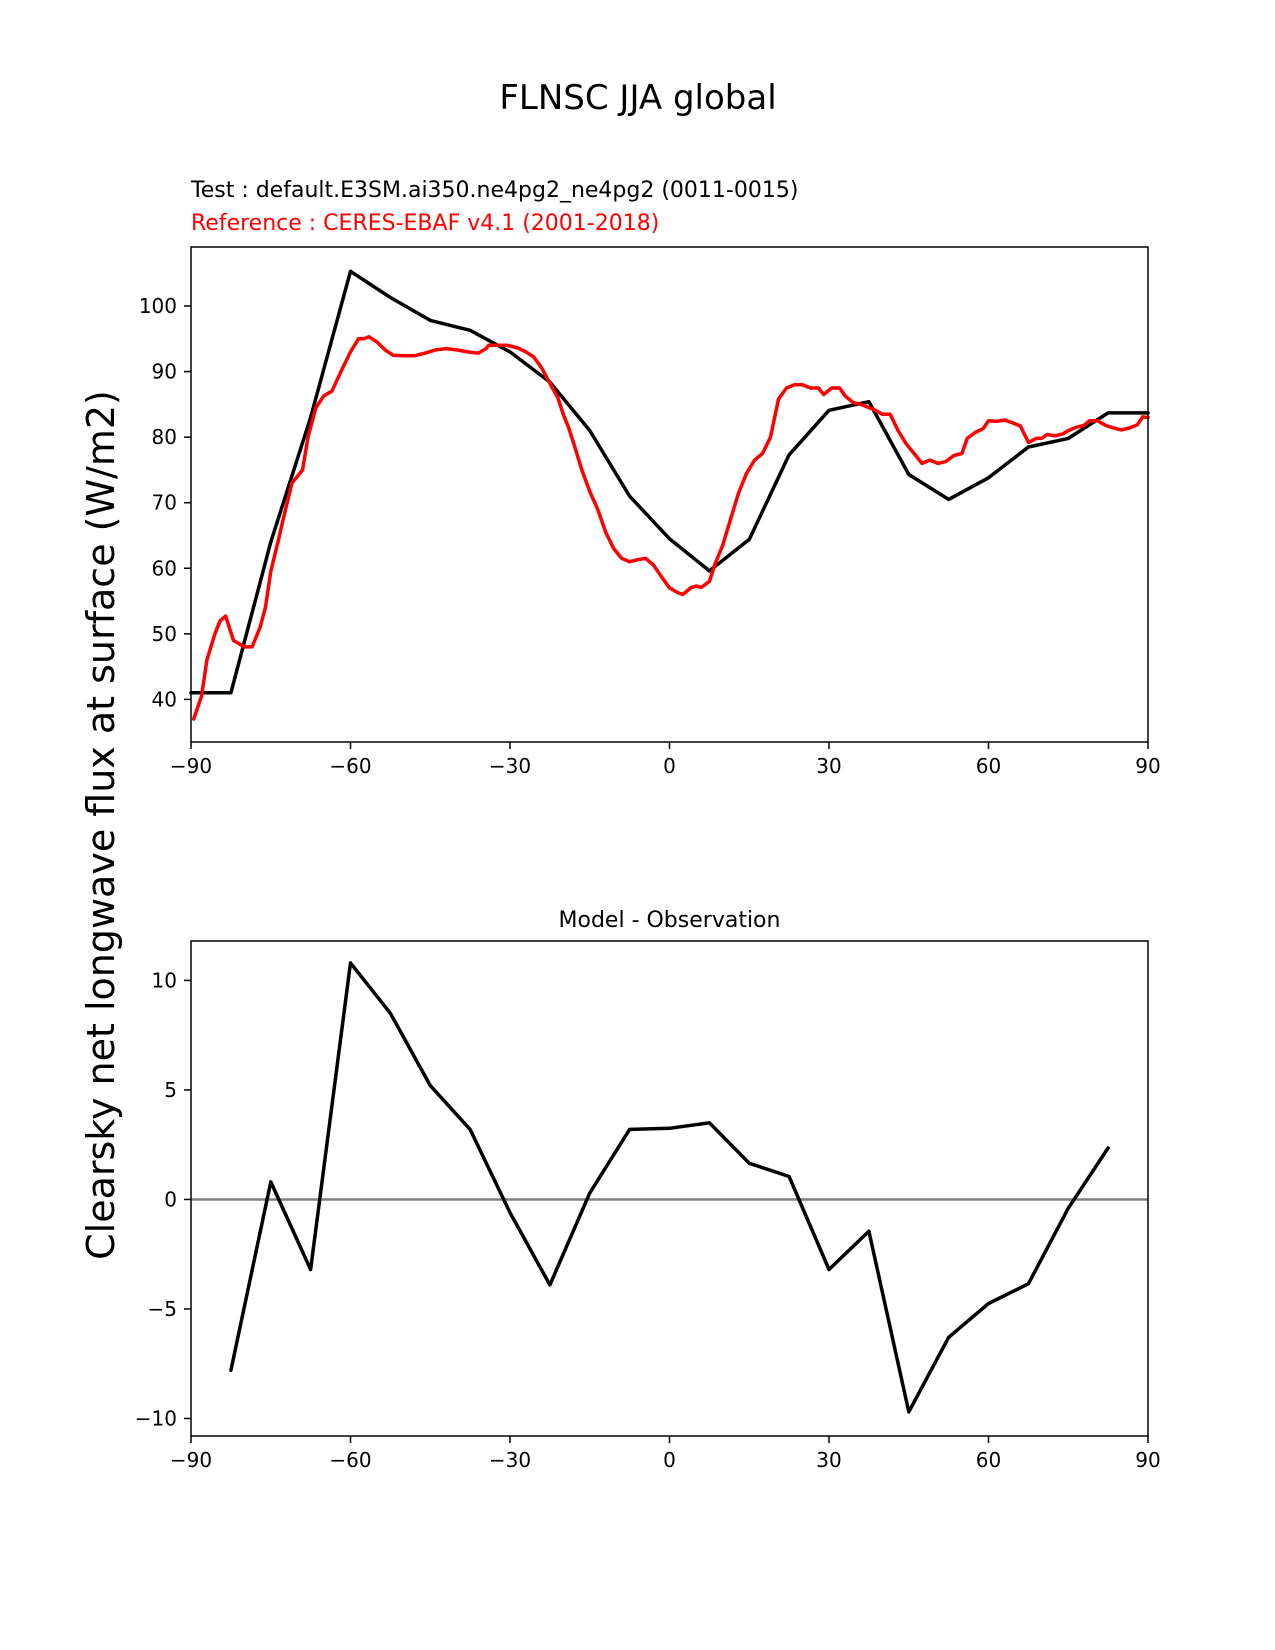  I want to click on reference-label: Reference : CERES-EBAF v4.1 (2001-2018), so click(425, 223).